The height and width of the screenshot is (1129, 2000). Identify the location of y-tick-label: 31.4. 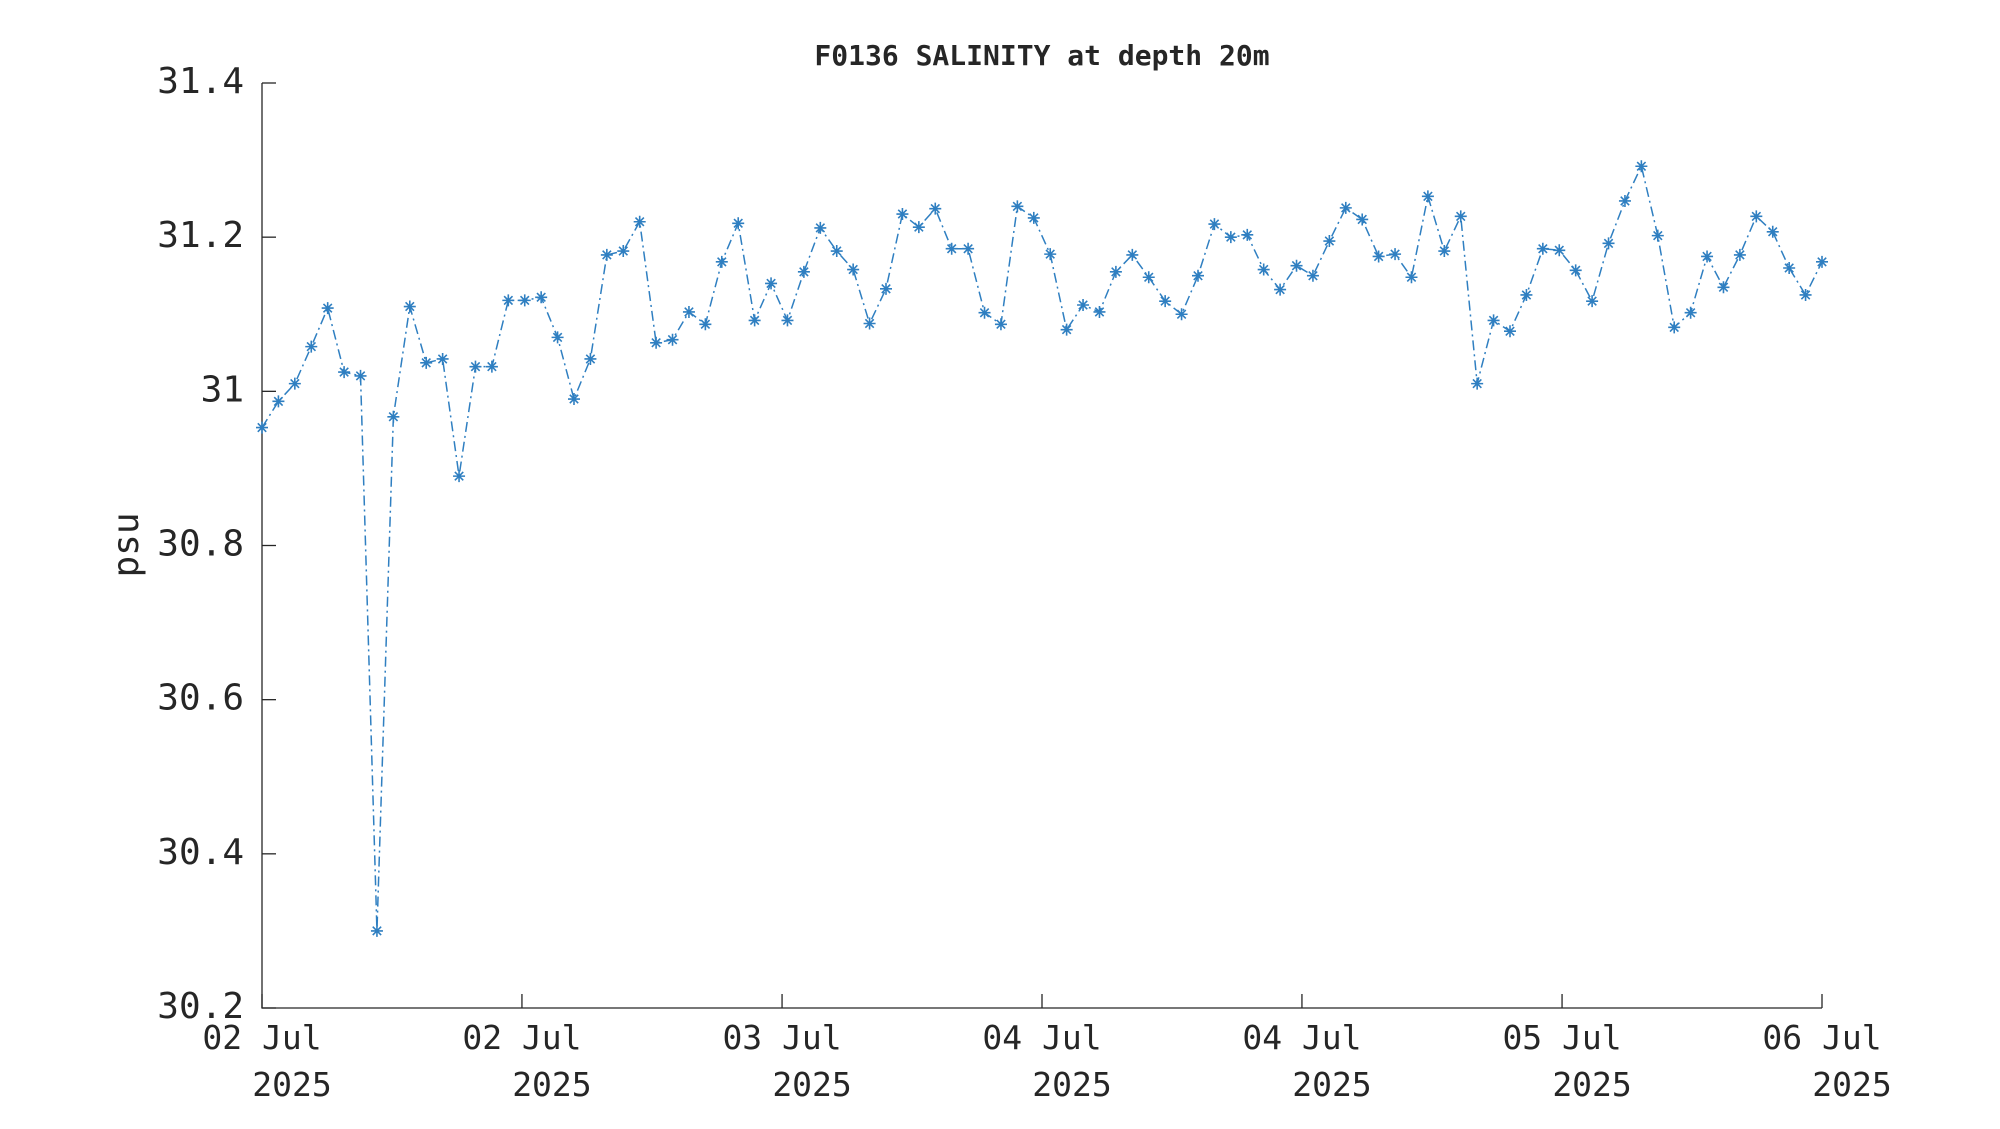
(200, 81).